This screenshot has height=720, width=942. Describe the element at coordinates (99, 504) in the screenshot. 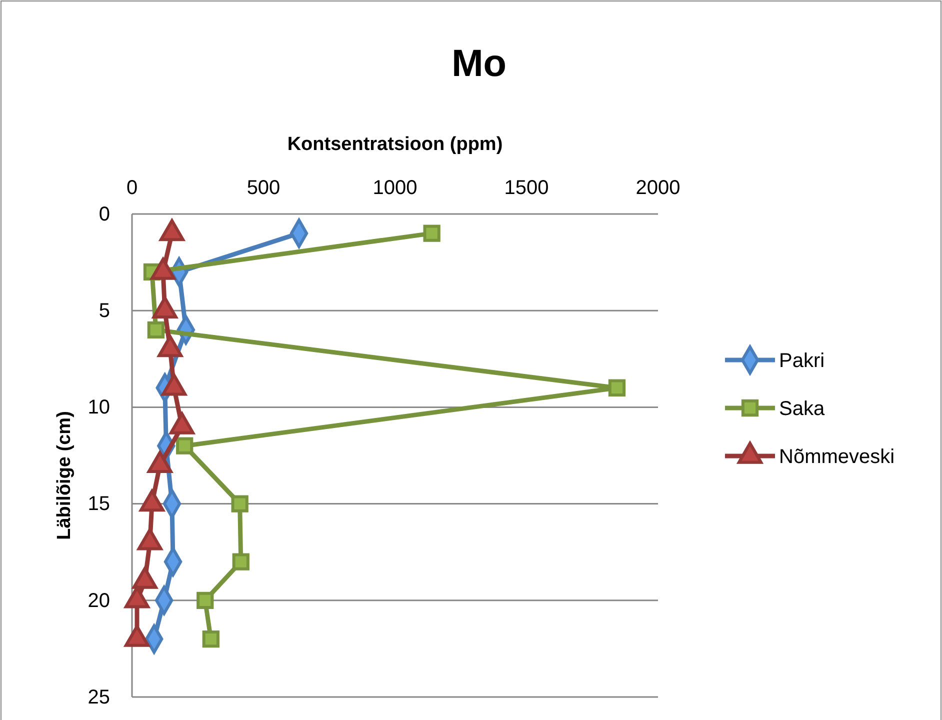

I see `y-tick-label: 15` at that location.